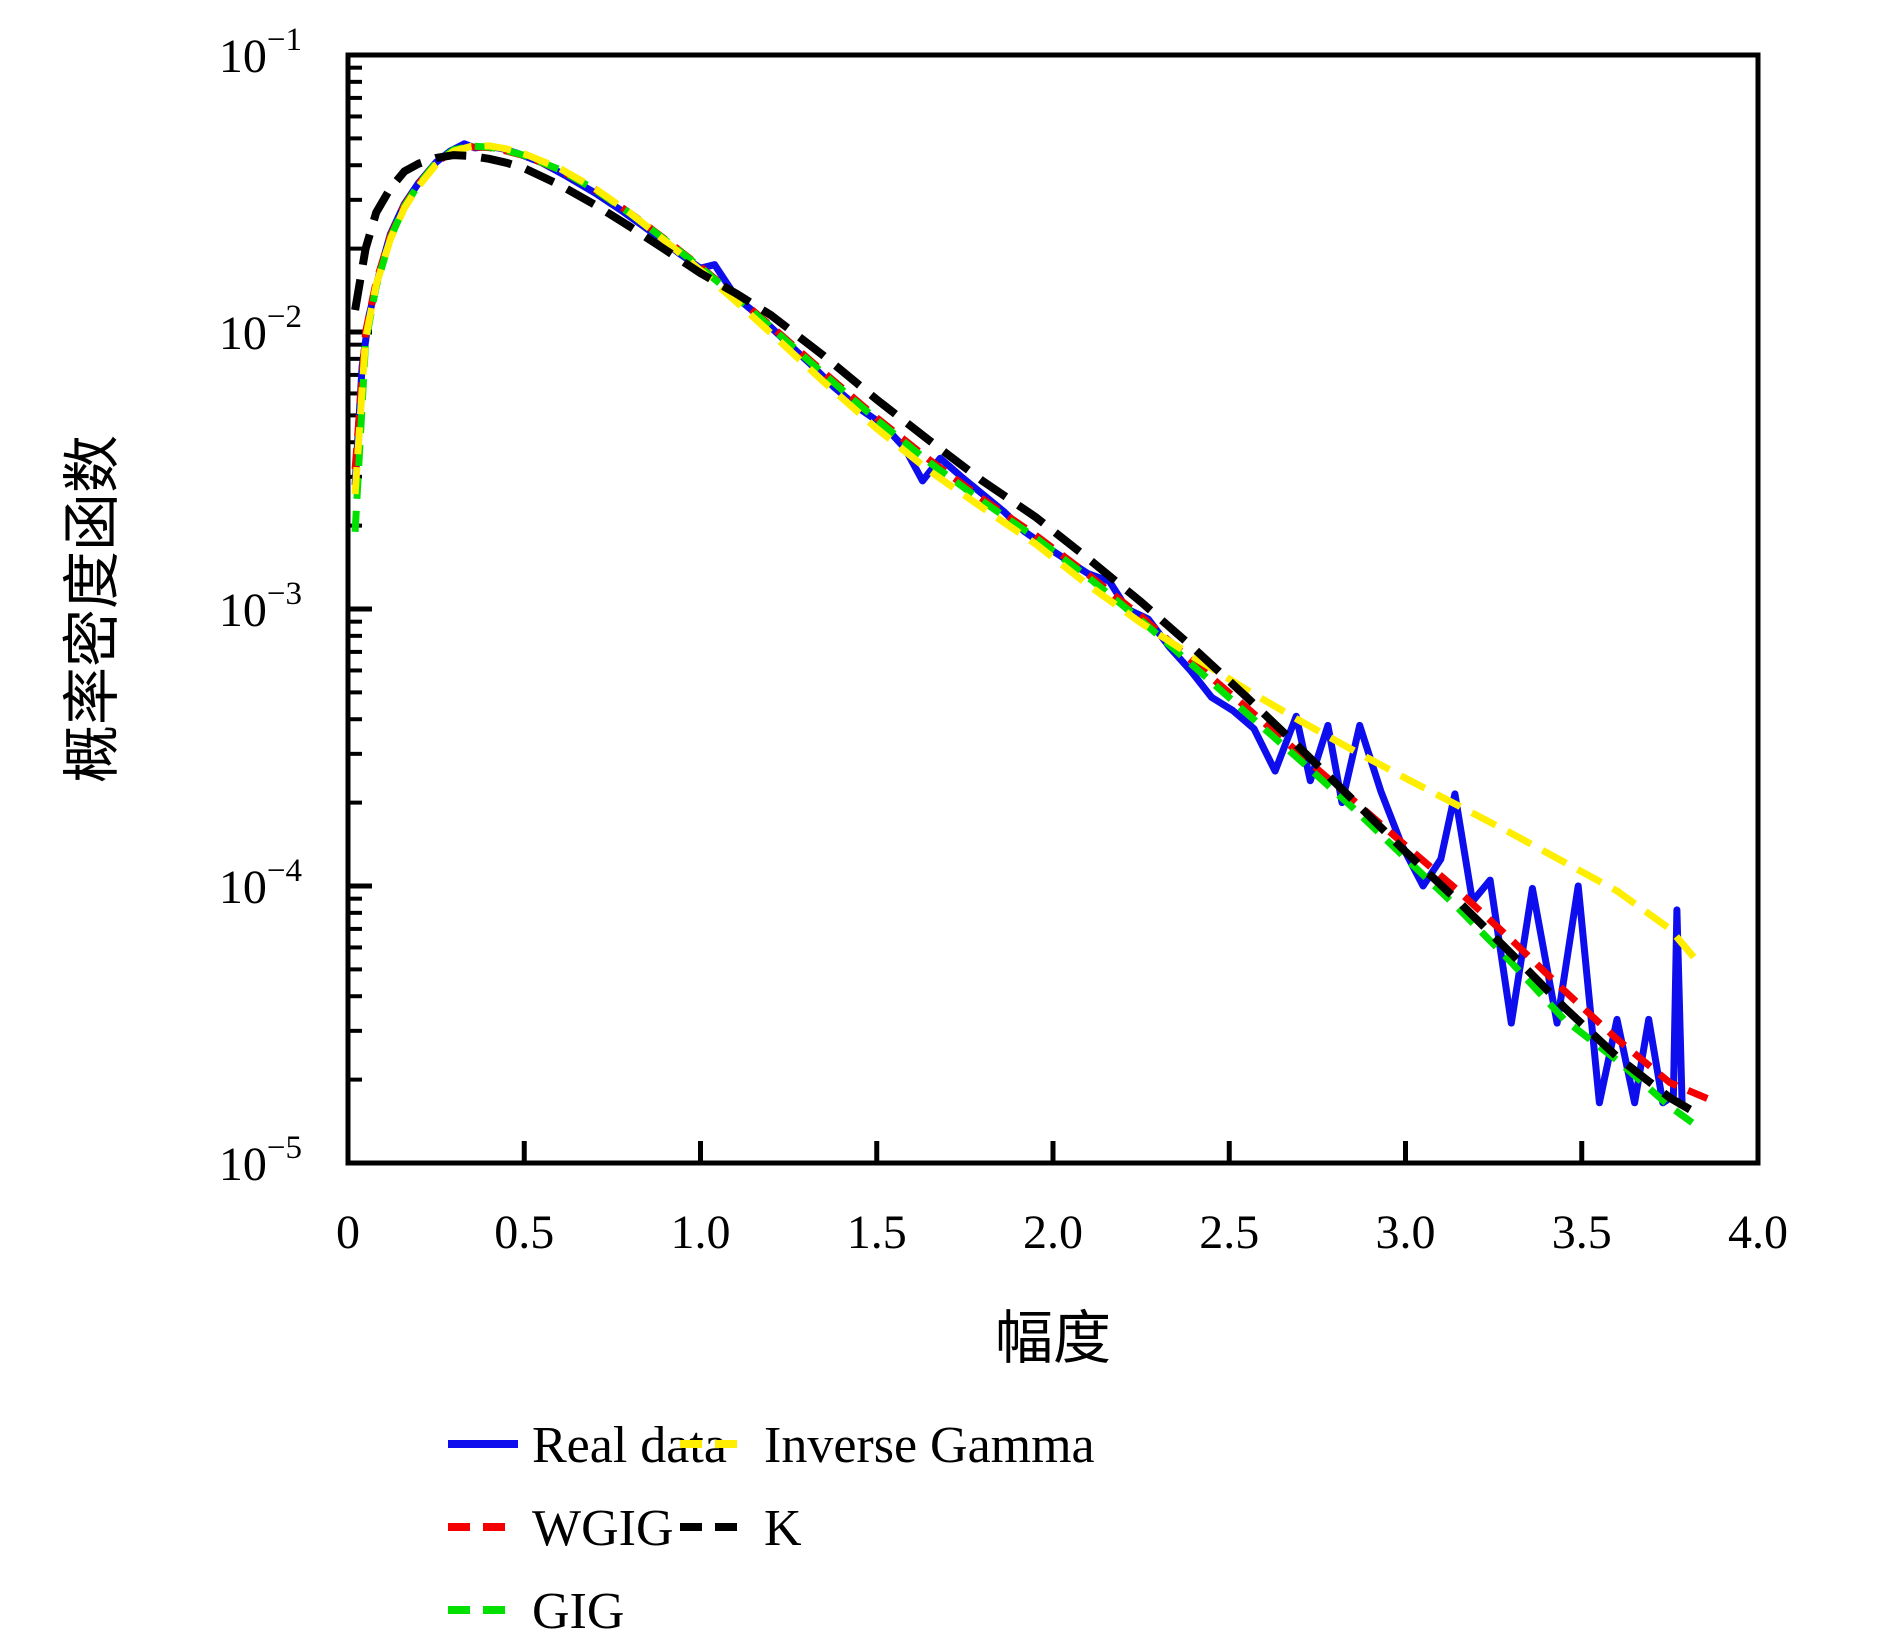  I want to click on y-axis-title: 概率密度函数, so click(92, 609).